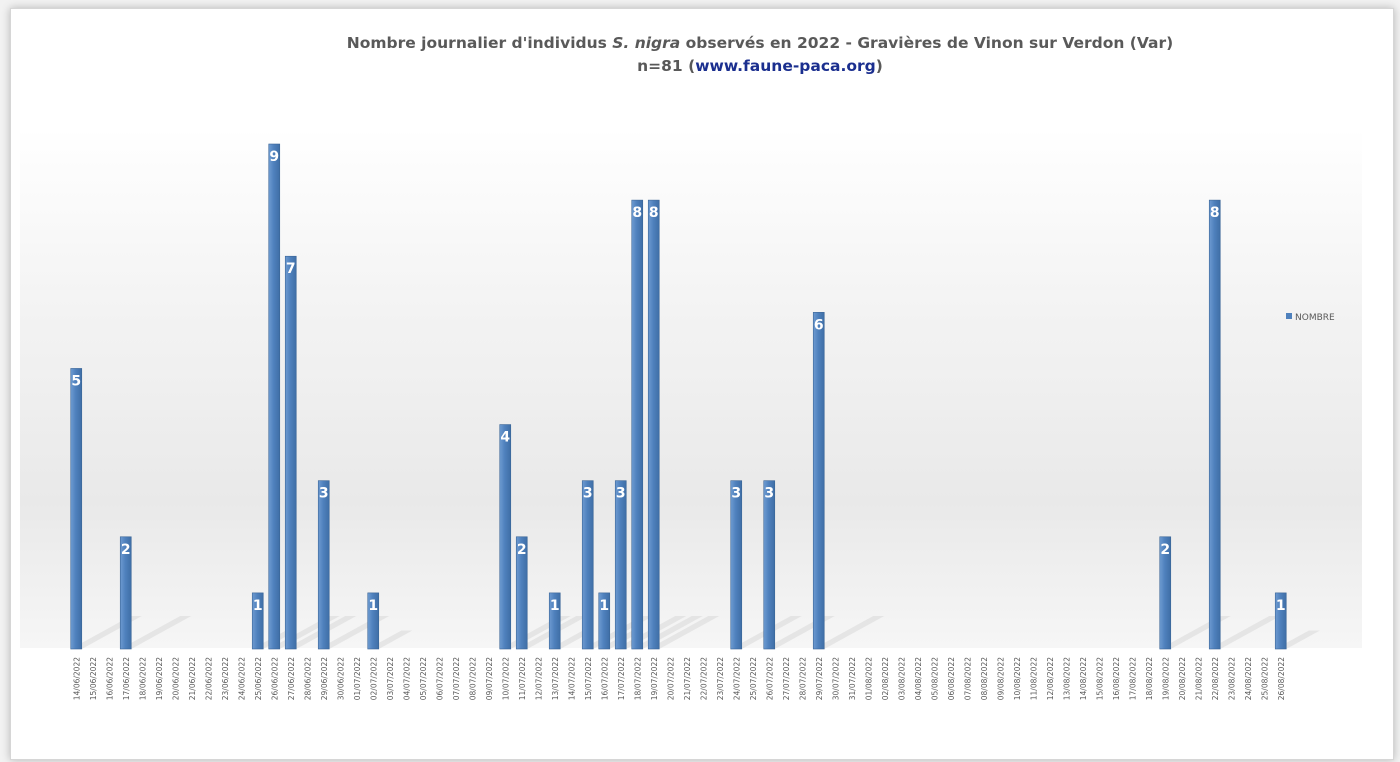 The width and height of the screenshot is (1400, 762). I want to click on x-tick-label: 11/07/2022, so click(522, 678).